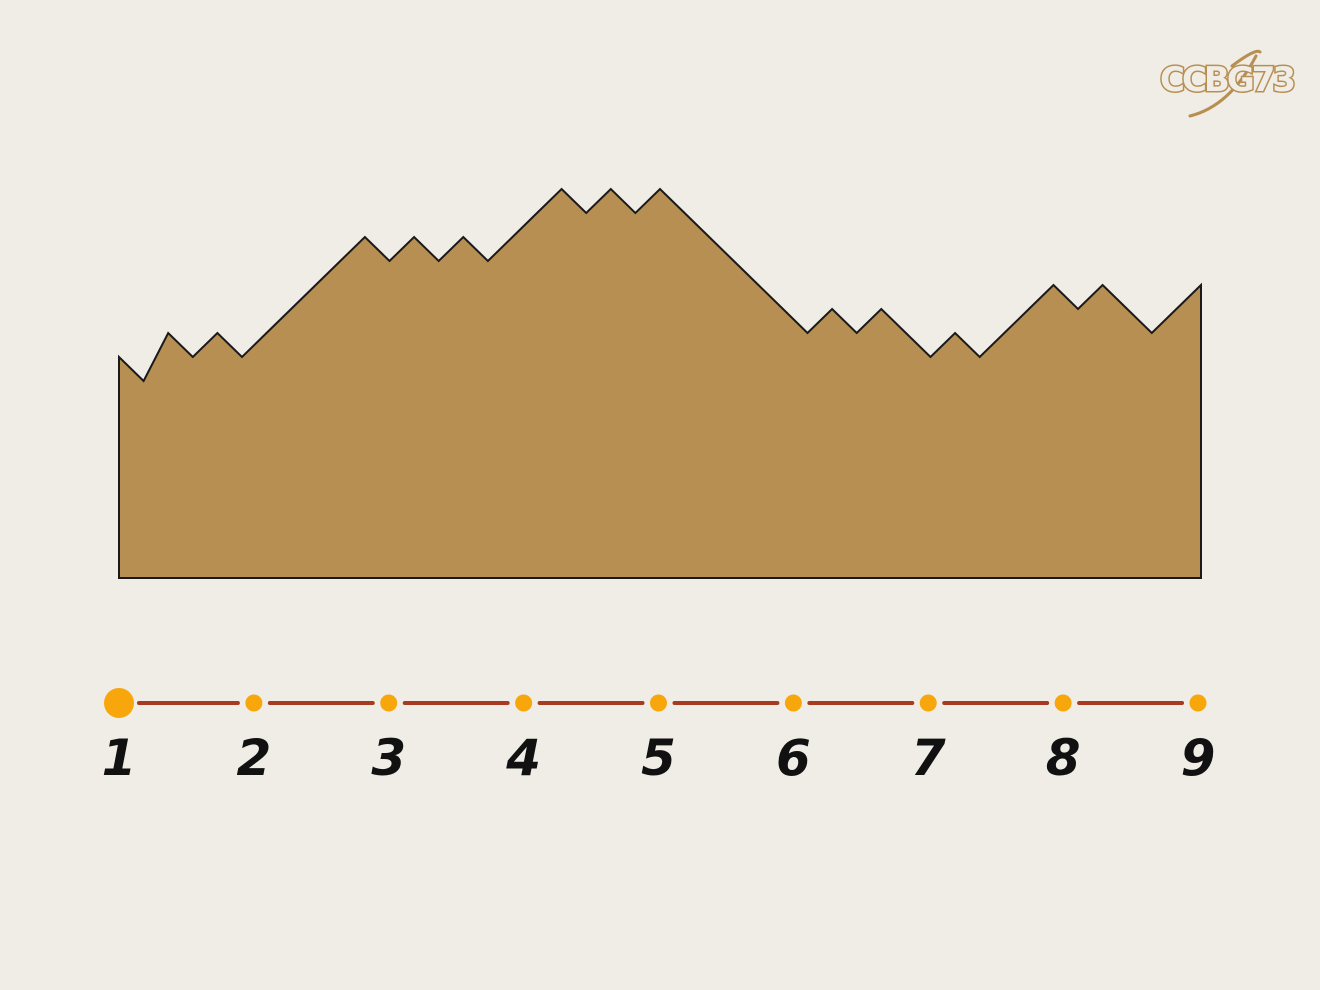 This screenshot has width=1320, height=990. Describe the element at coordinates (1063, 758) in the screenshot. I see `step-label-8: 8` at that location.